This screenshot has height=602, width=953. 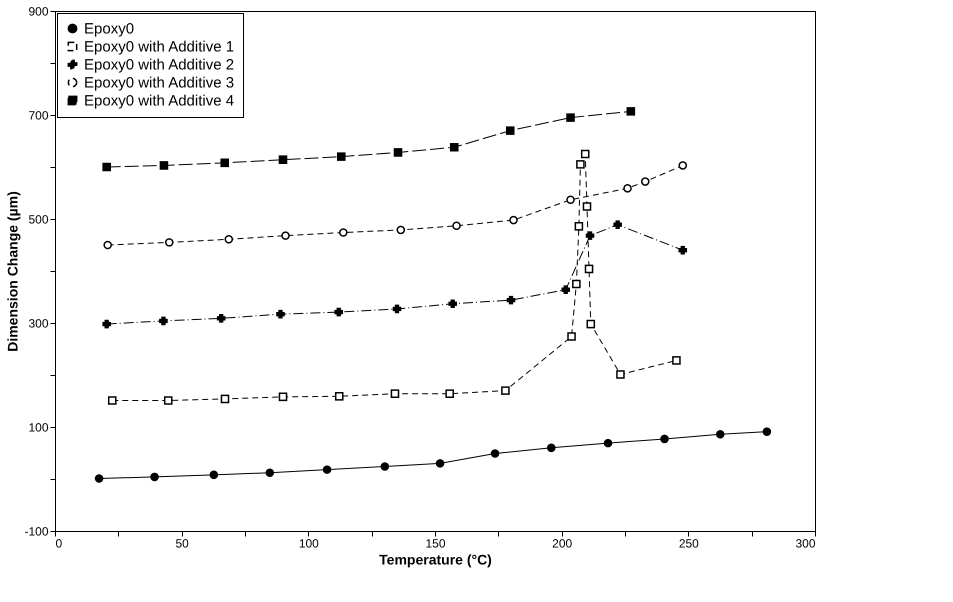 What do you see at coordinates (159, 101) in the screenshot?
I see `legend-label: Epoxy0 with Additive 4` at bounding box center [159, 101].